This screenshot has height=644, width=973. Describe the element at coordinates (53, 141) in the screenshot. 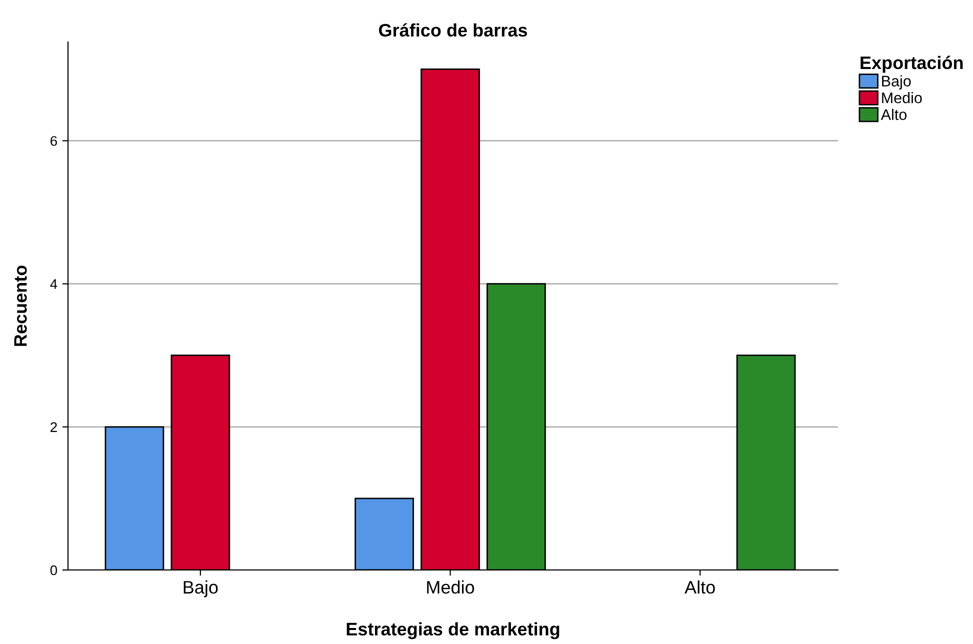

I see `y-tick-label: 6` at that location.